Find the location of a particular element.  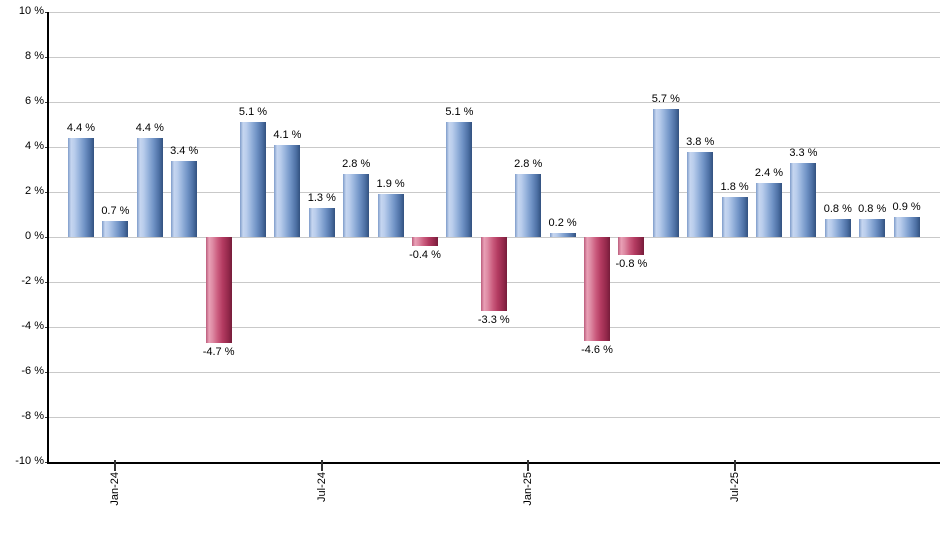

y-axis-tick-label: 2 % is located at coordinates (34, 191).